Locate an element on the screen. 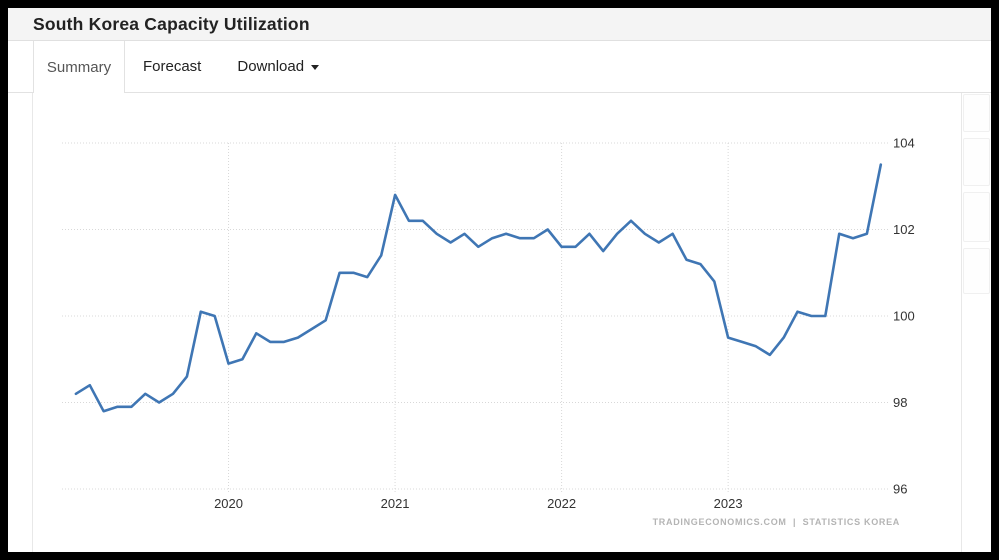 The width and height of the screenshot is (999, 560). y-axis-label: 100 is located at coordinates (904, 316).